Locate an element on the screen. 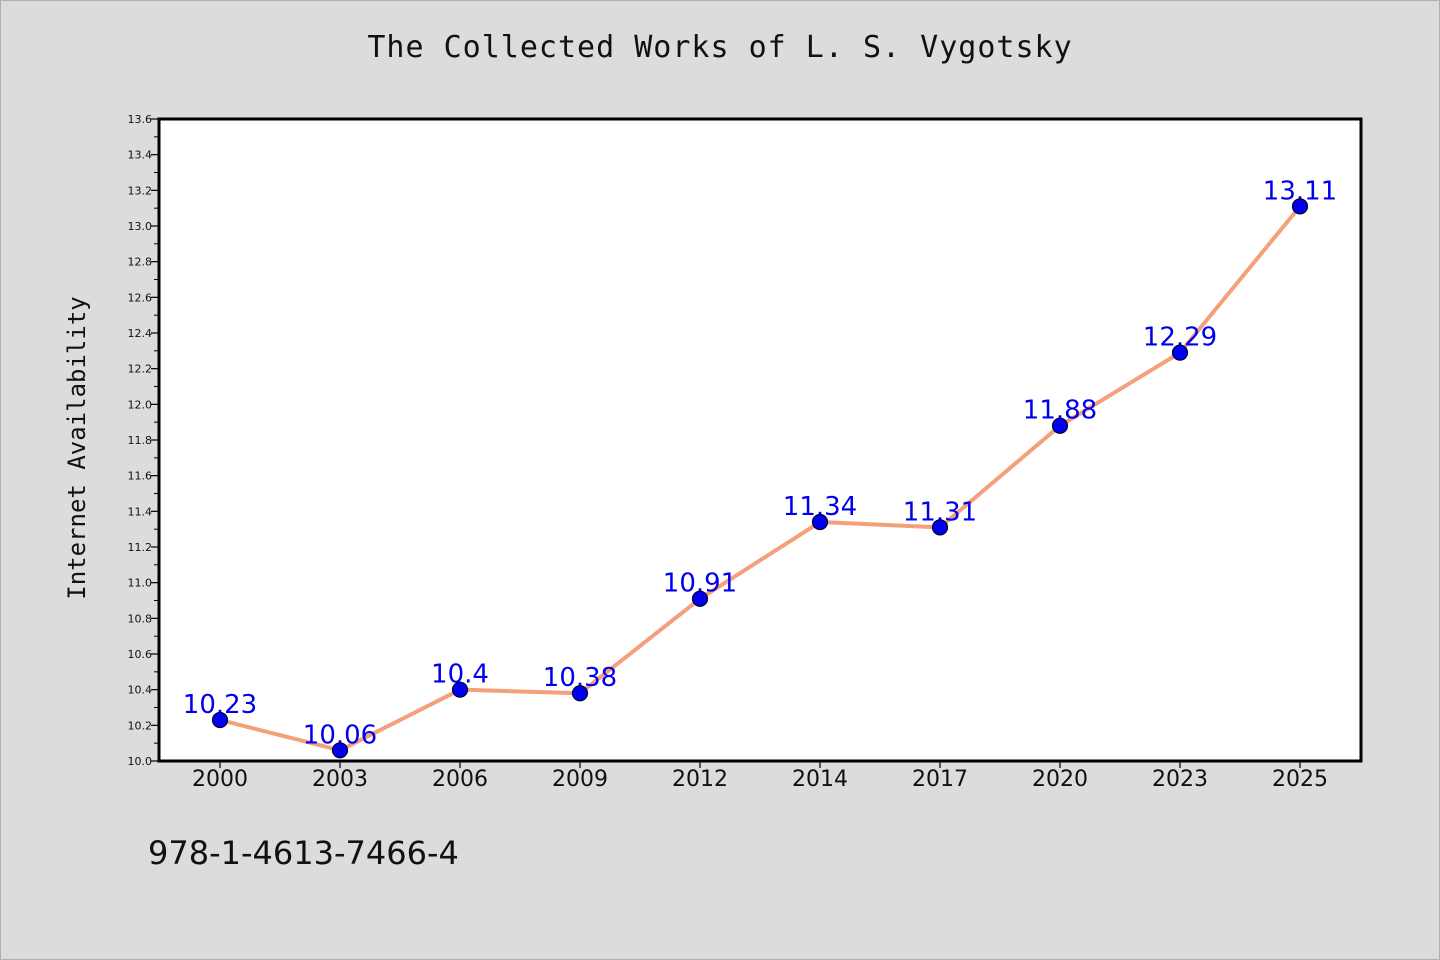  isbn-text: 978-1-4613-7466-4 is located at coordinates (303, 853).